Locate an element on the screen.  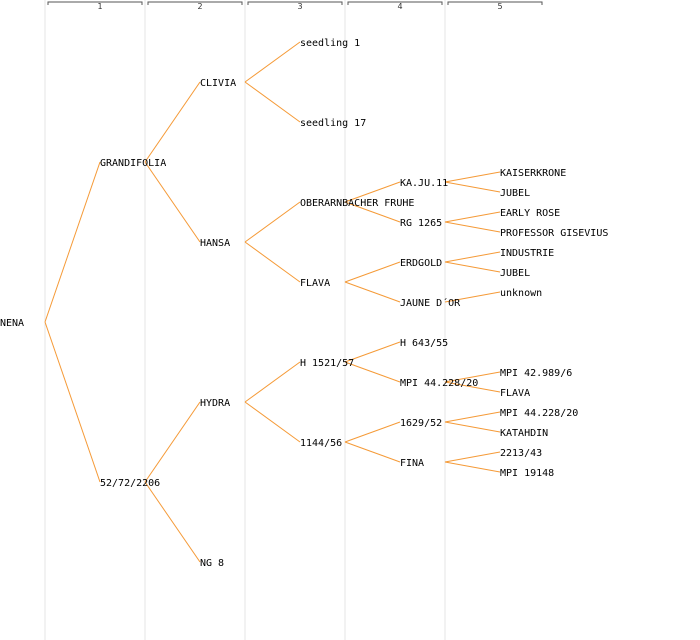
node-mpi-42-989-6: MPI 42.989/6 is located at coordinates (536, 373).